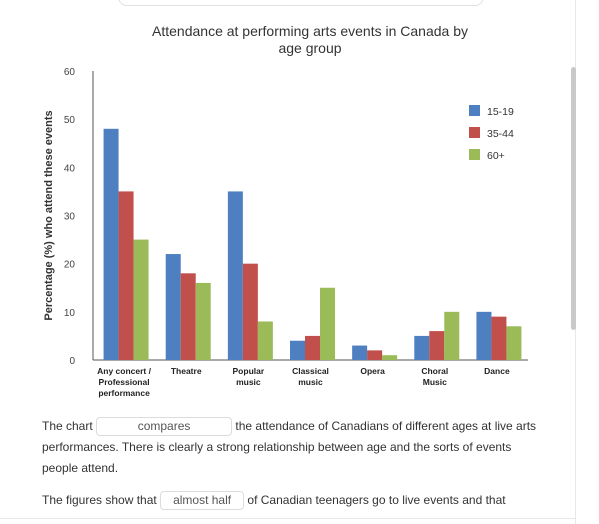  What do you see at coordinates (70, 265) in the screenshot?
I see `y-tick-label: 20` at bounding box center [70, 265].